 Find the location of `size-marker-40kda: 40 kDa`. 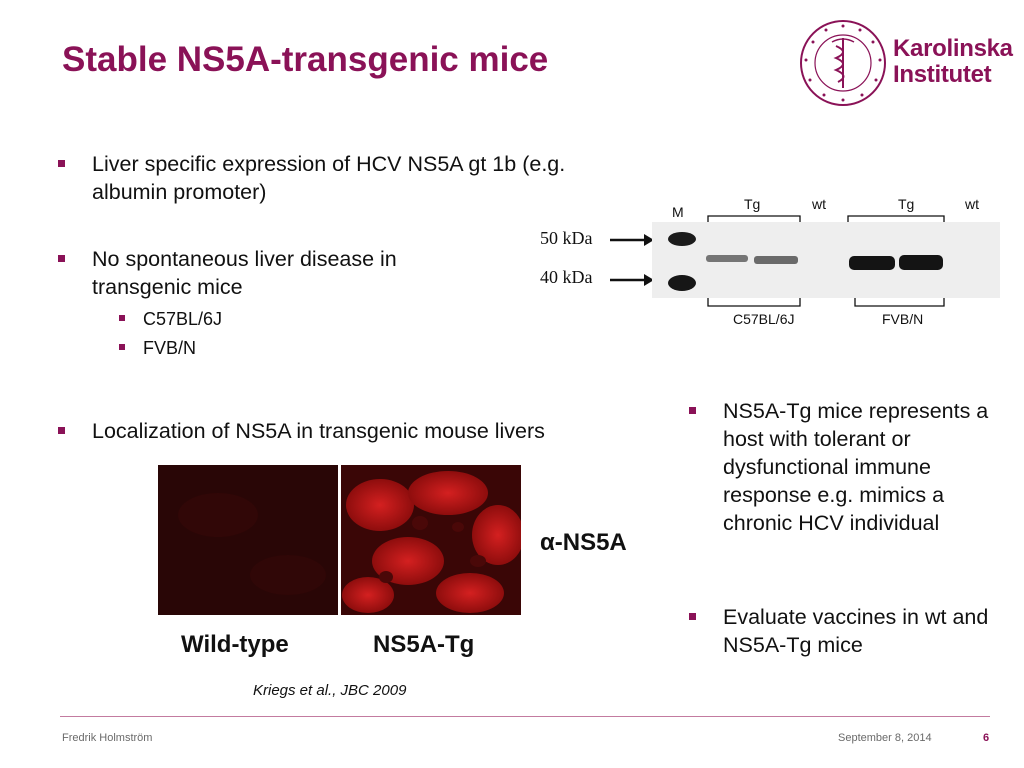

size-marker-40kda: 40 kDa is located at coordinates (566, 277).